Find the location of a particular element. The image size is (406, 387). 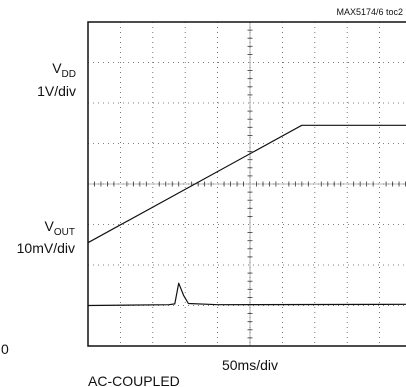

corner-zero-label: 0 is located at coordinates (5, 349).